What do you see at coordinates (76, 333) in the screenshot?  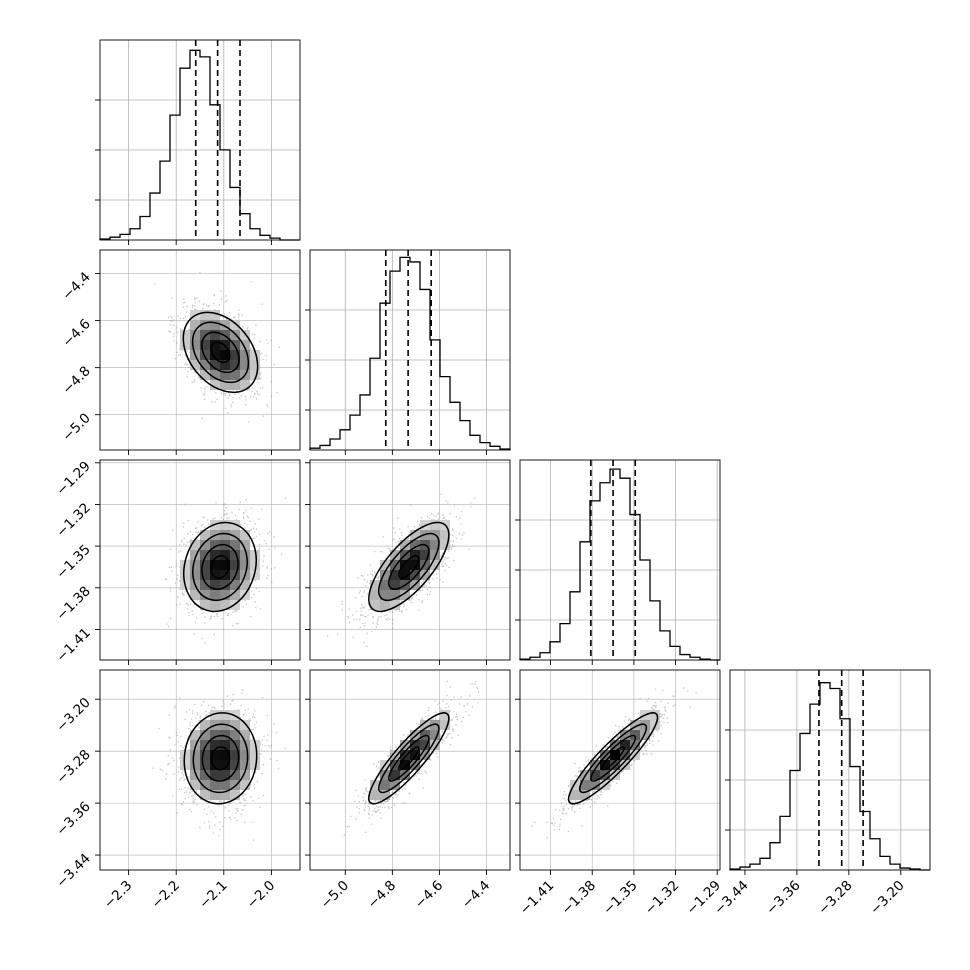 I see `y-tick-label-3: −4.6` at bounding box center [76, 333].